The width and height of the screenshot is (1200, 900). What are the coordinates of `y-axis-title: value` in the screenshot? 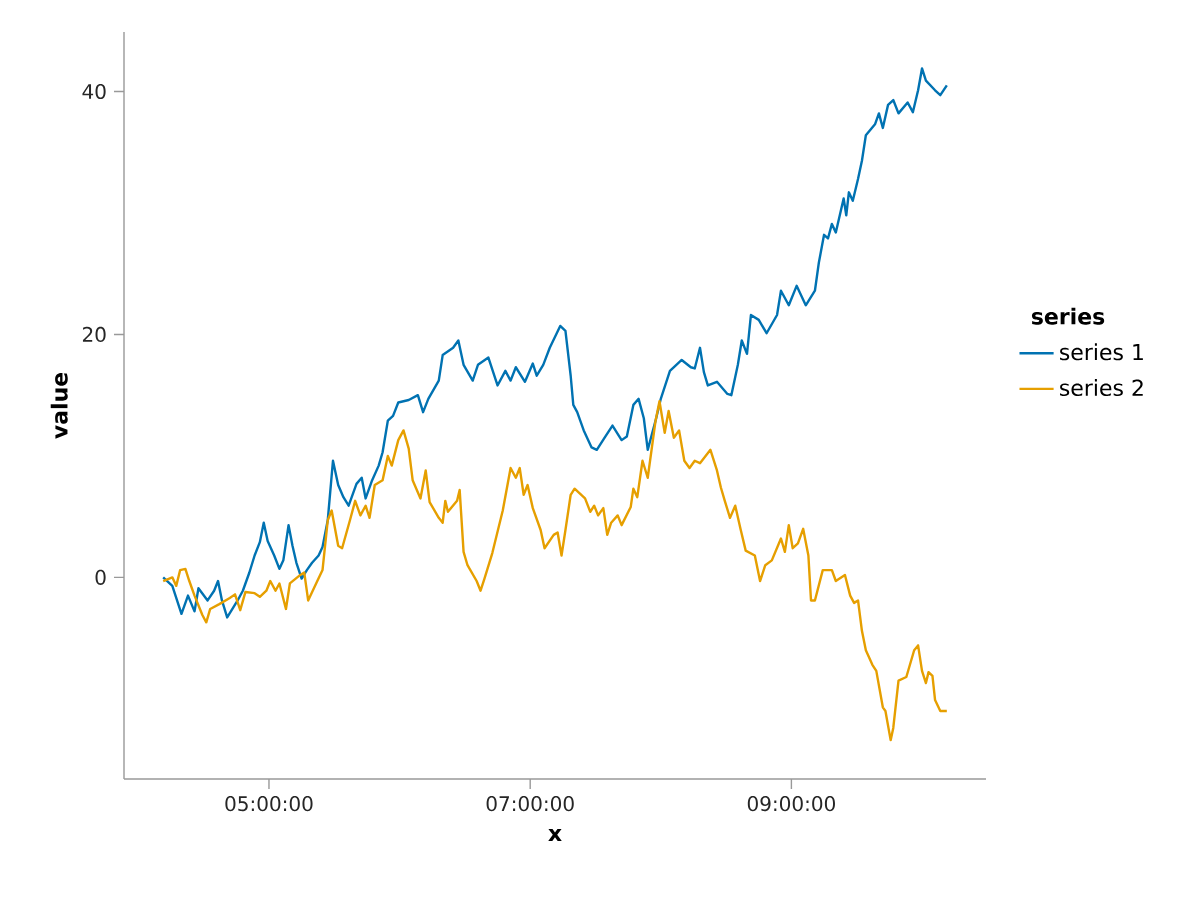 It's located at (59, 405).